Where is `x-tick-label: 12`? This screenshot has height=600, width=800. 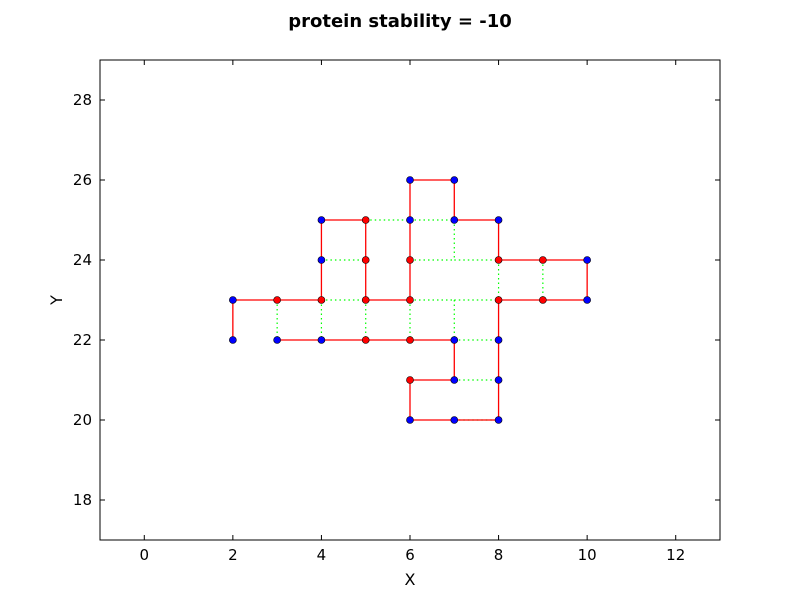
x-tick-label: 12 is located at coordinates (675, 555).